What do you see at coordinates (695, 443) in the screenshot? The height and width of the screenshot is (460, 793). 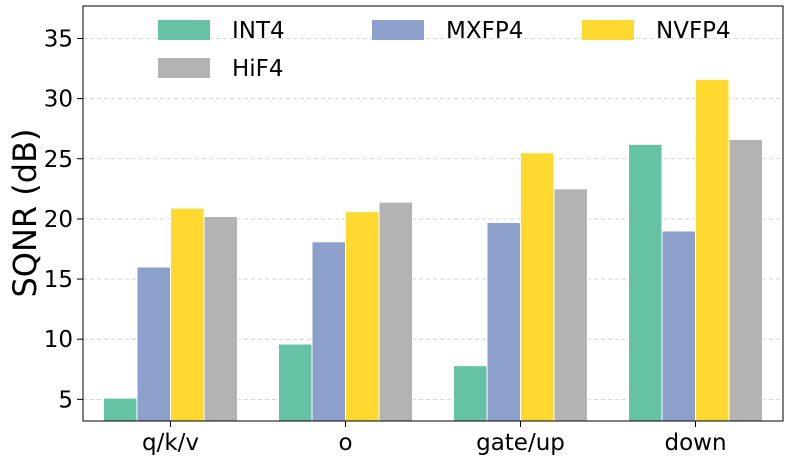 I see `x-tick-label: down` at bounding box center [695, 443].